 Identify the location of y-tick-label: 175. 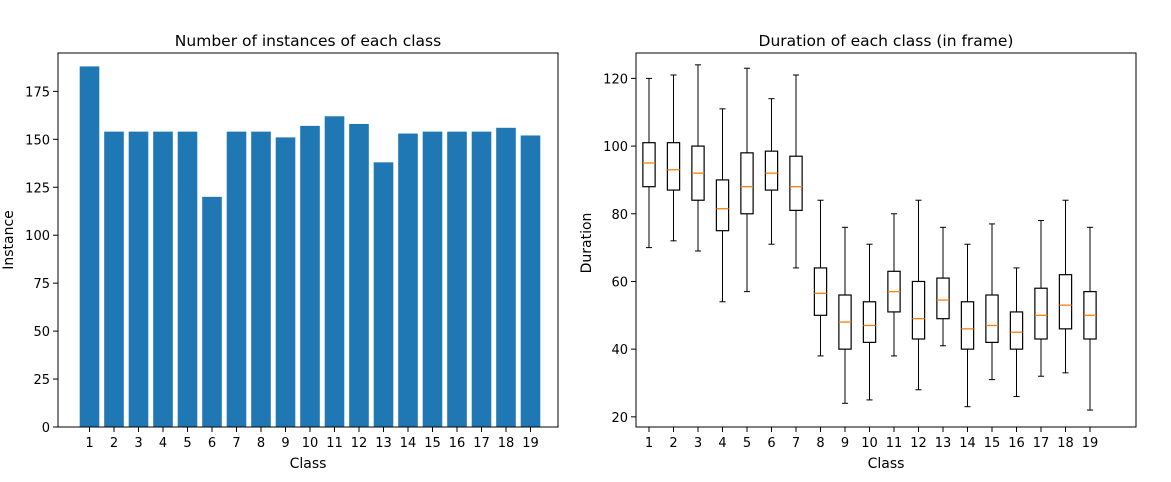
(37, 92).